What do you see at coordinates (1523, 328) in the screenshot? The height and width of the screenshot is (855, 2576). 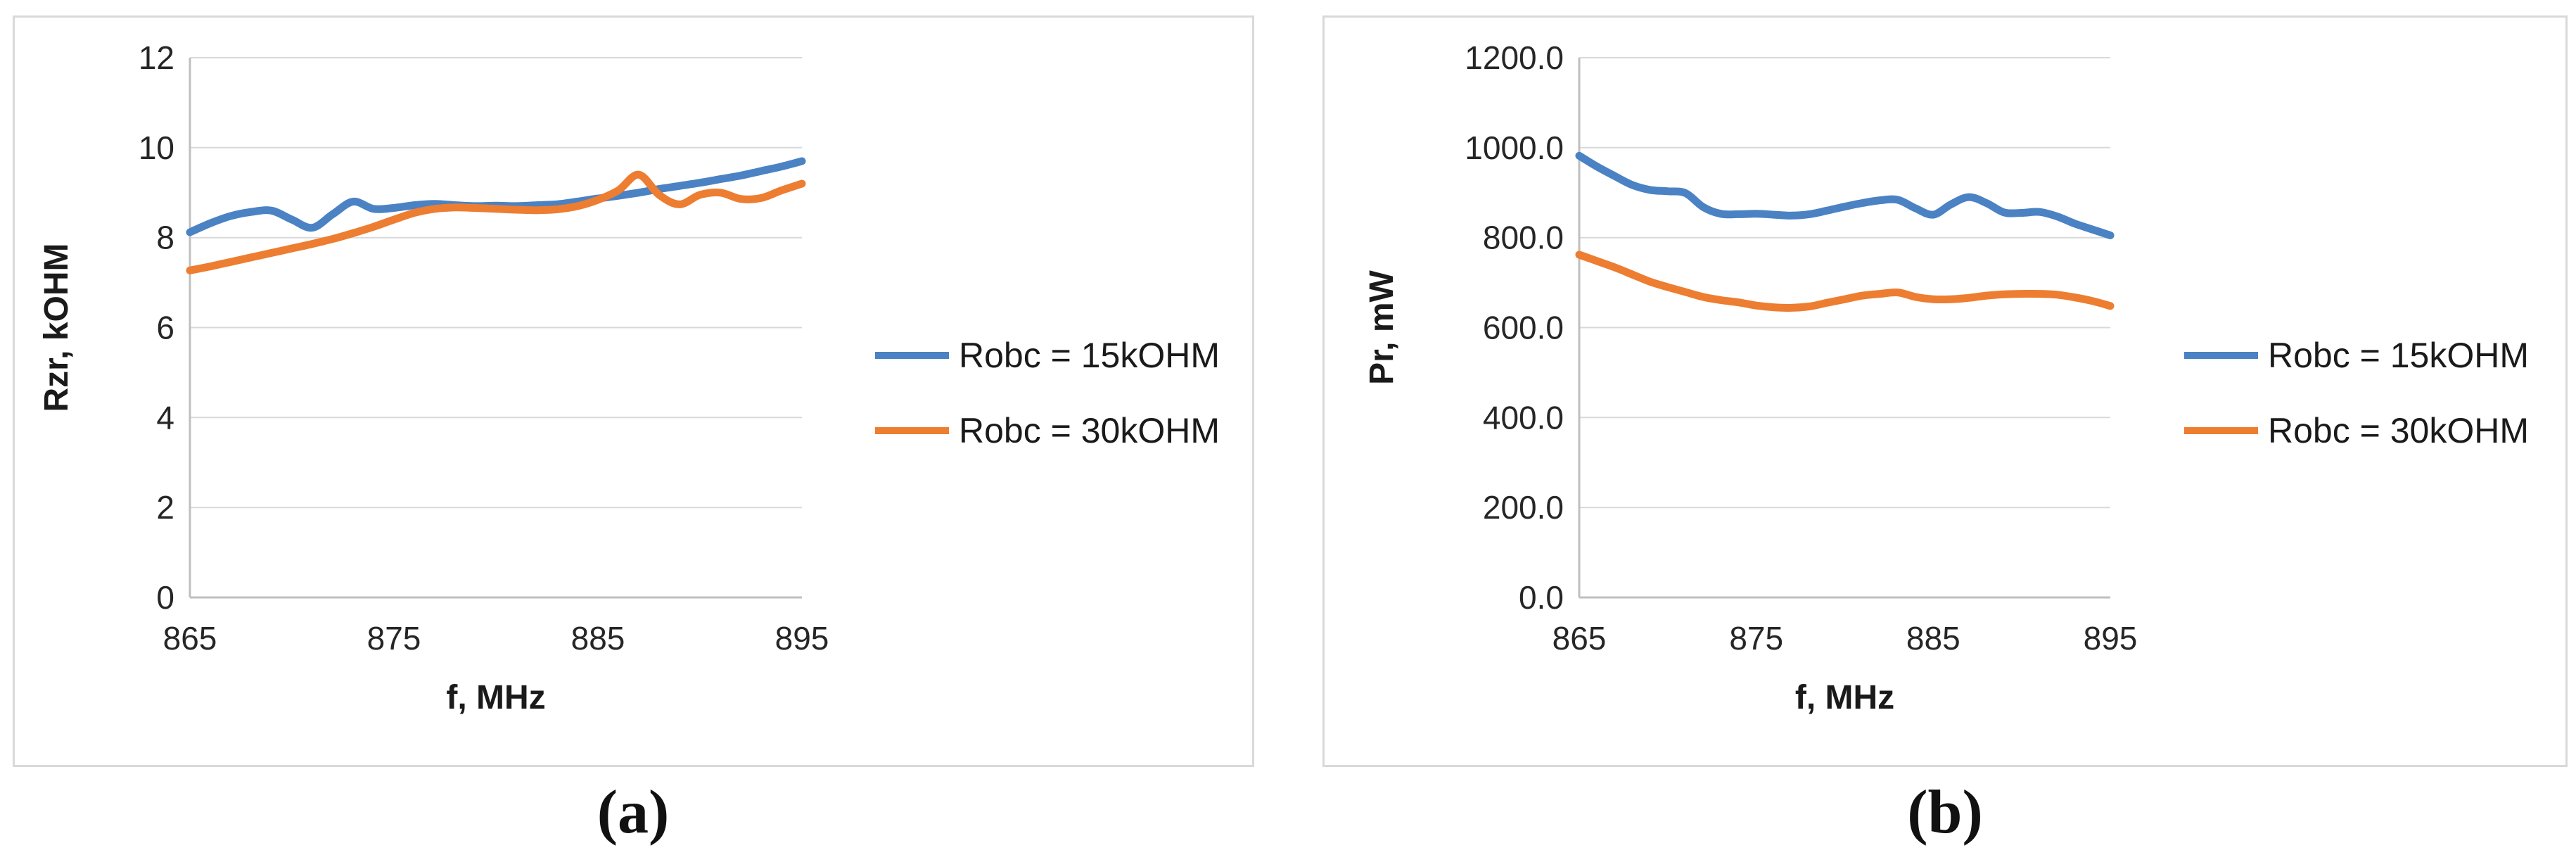 I see `y-tick-label: 600.0` at bounding box center [1523, 328].